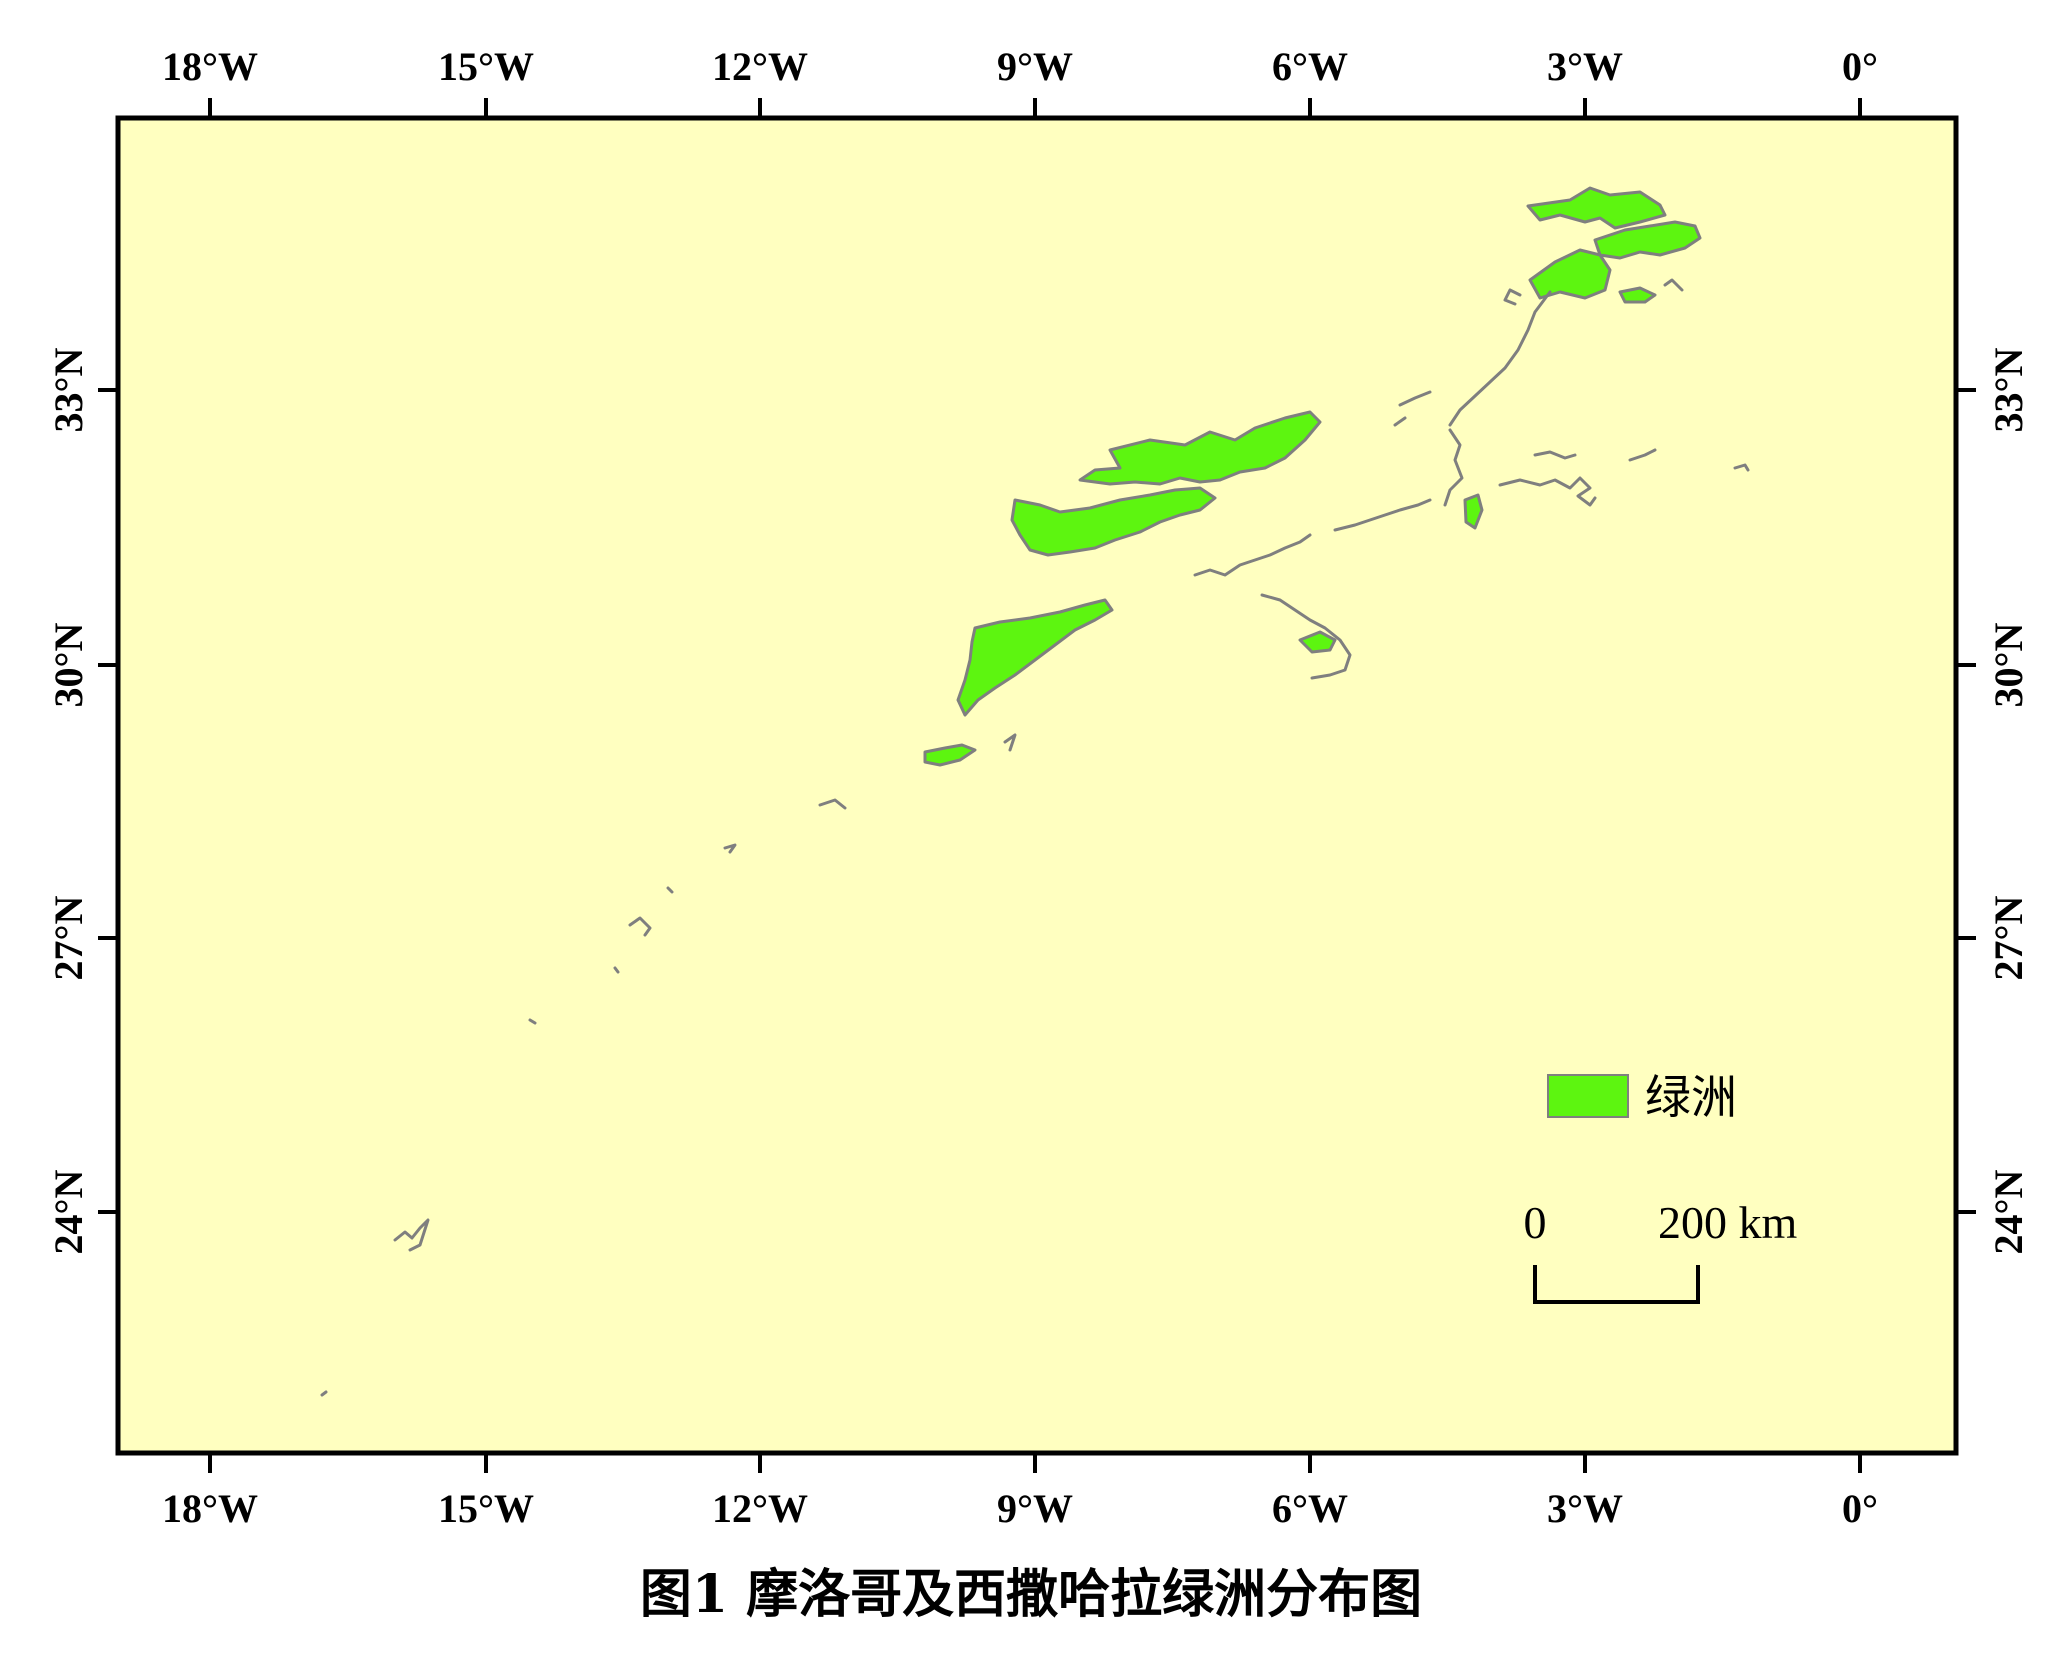 The width and height of the screenshot is (2063, 1655). I want to click on oasis-south-small, so click(950, 755).